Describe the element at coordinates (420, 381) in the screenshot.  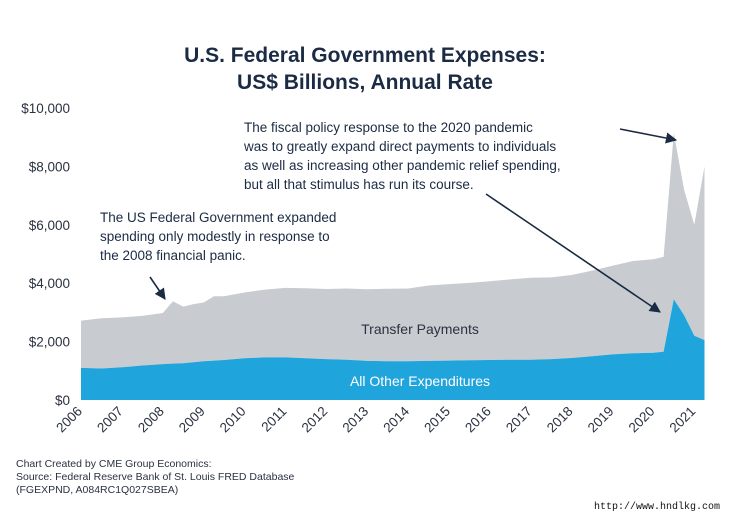
I see `all-other-expenditures-label: All Other Expenditures` at that location.